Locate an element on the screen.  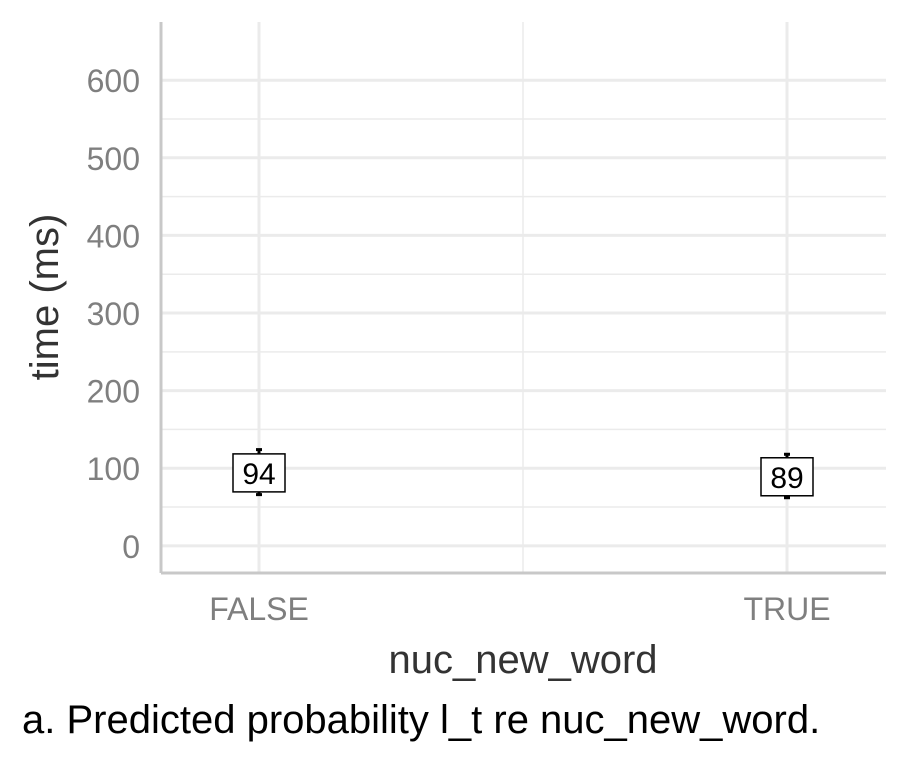
x-axis-title: nuc_new_word is located at coordinates (522, 660).